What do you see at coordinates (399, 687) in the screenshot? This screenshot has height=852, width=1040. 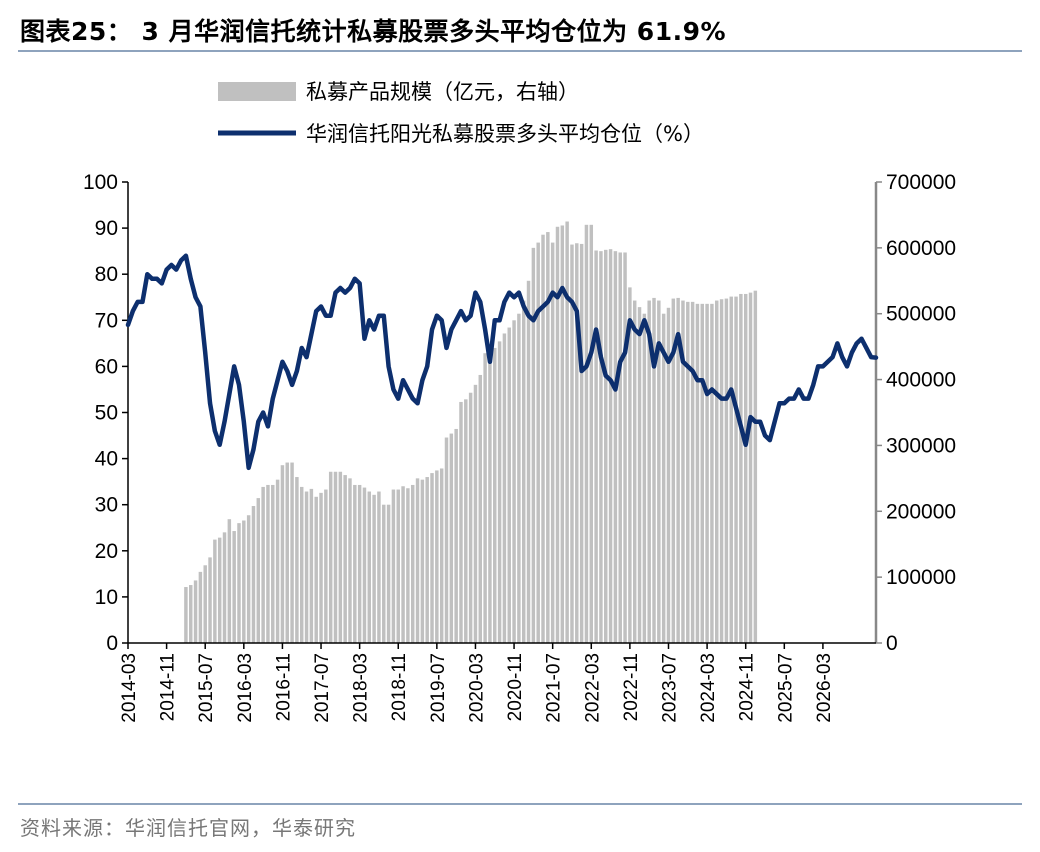 I see `x-tick-label: 2018-11` at bounding box center [399, 687].